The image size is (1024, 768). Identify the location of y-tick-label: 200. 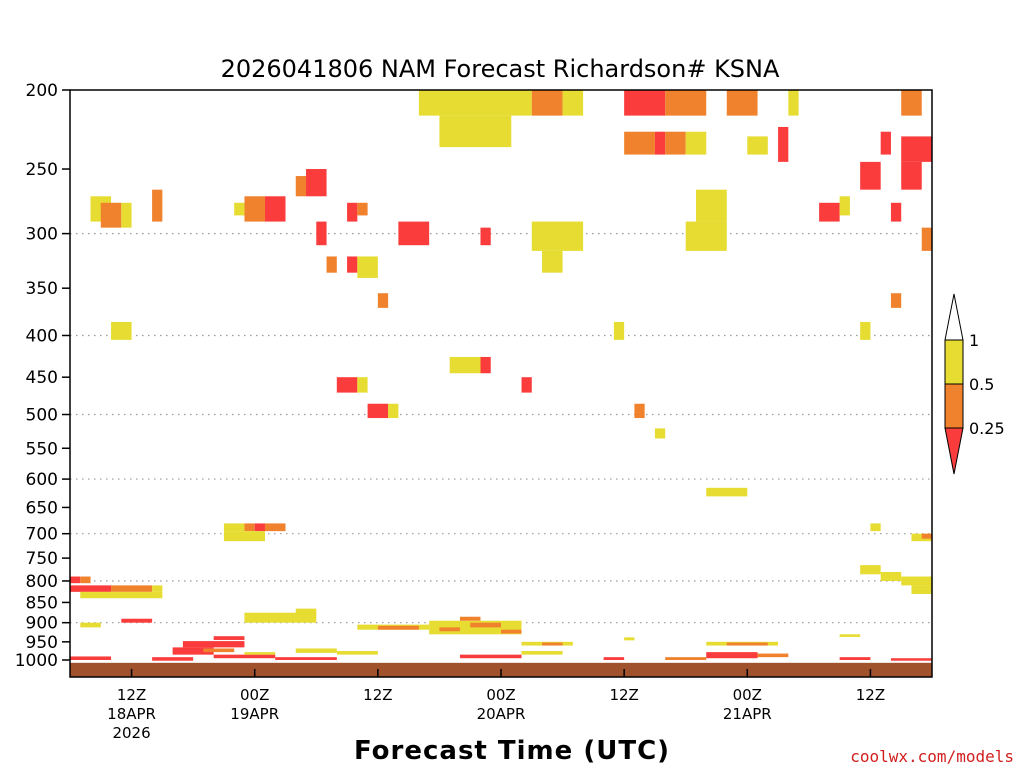
(42, 91).